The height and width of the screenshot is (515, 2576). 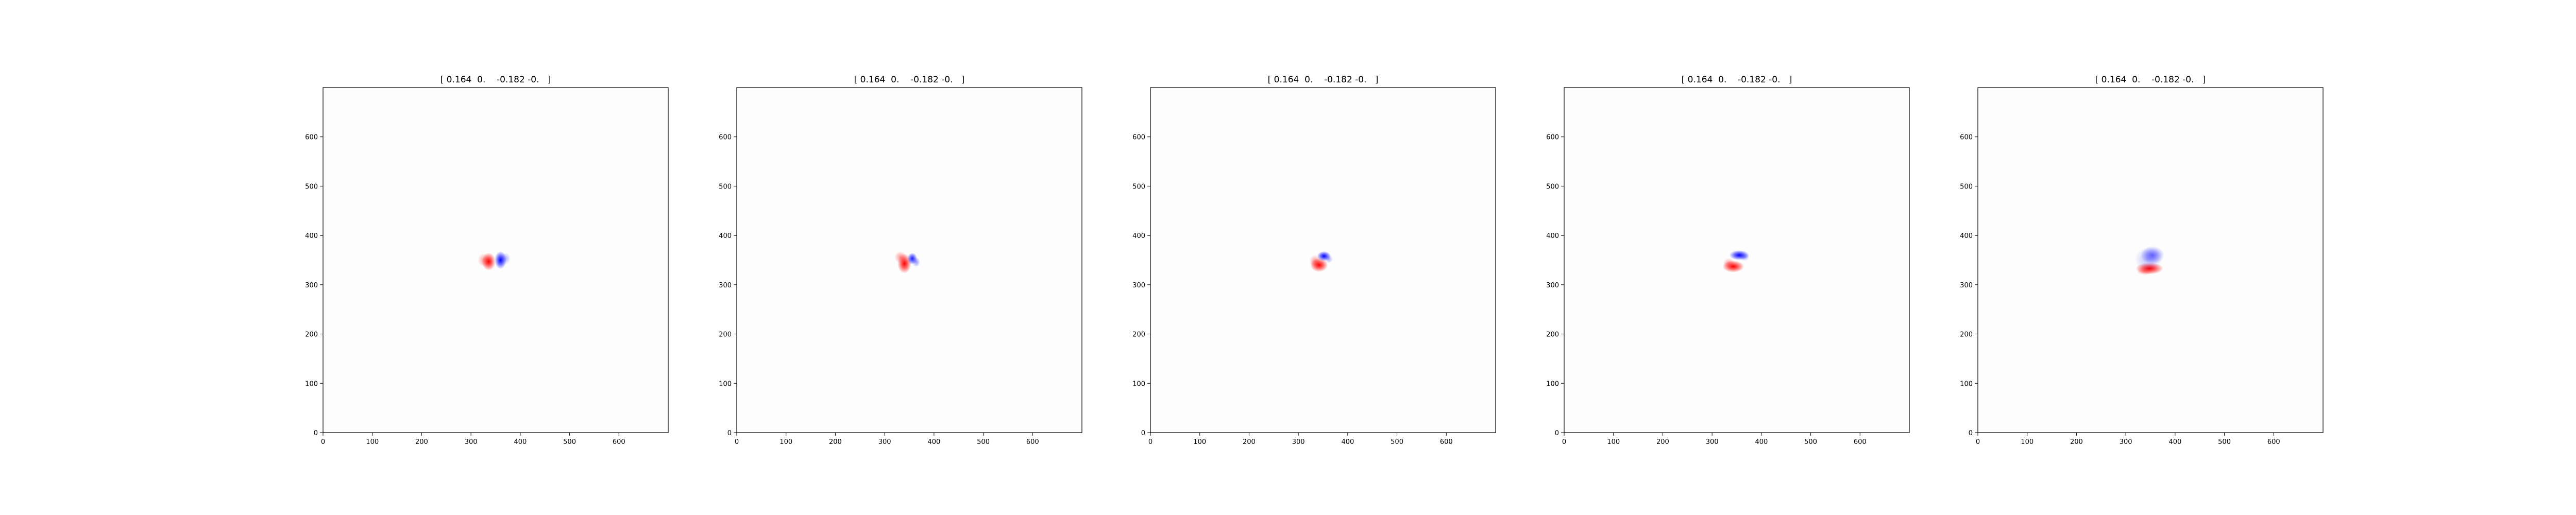 I want to click on image-background, so click(x=1736, y=260).